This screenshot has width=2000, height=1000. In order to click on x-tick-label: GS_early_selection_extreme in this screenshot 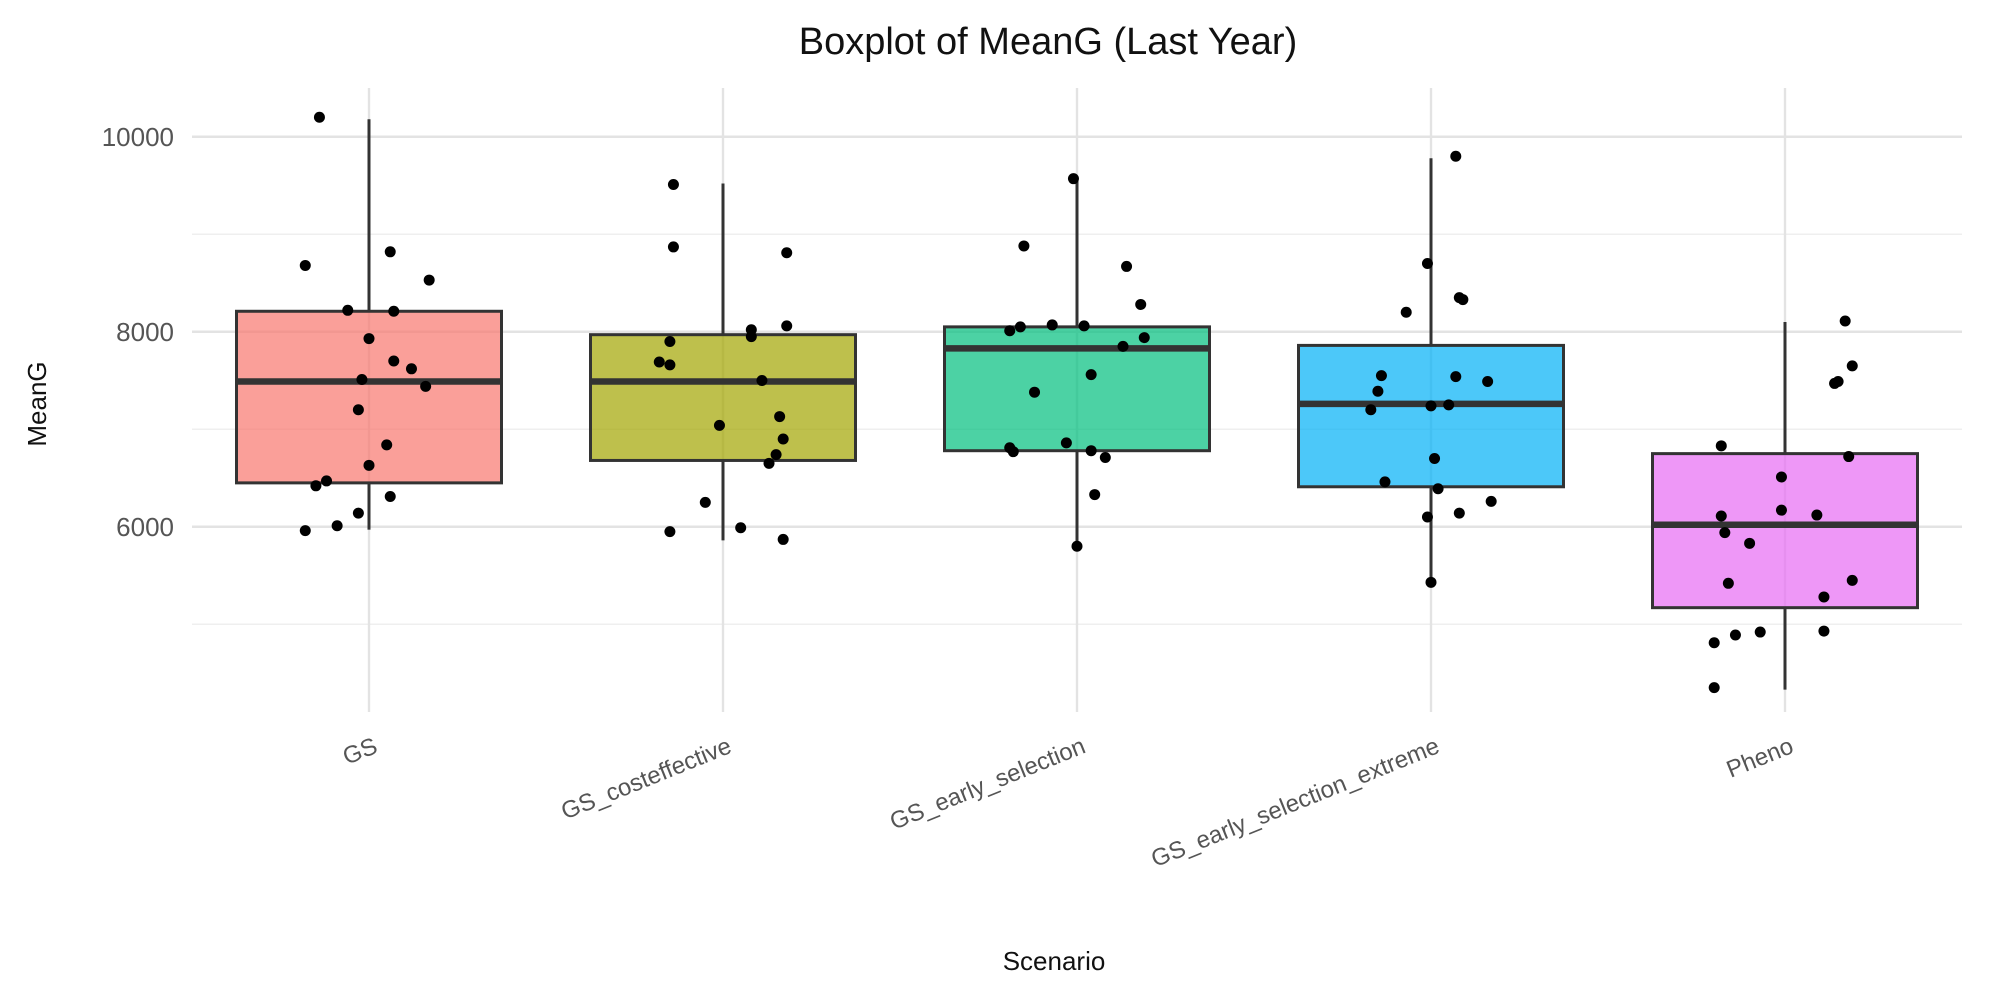, I will do `click(1295, 803)`.